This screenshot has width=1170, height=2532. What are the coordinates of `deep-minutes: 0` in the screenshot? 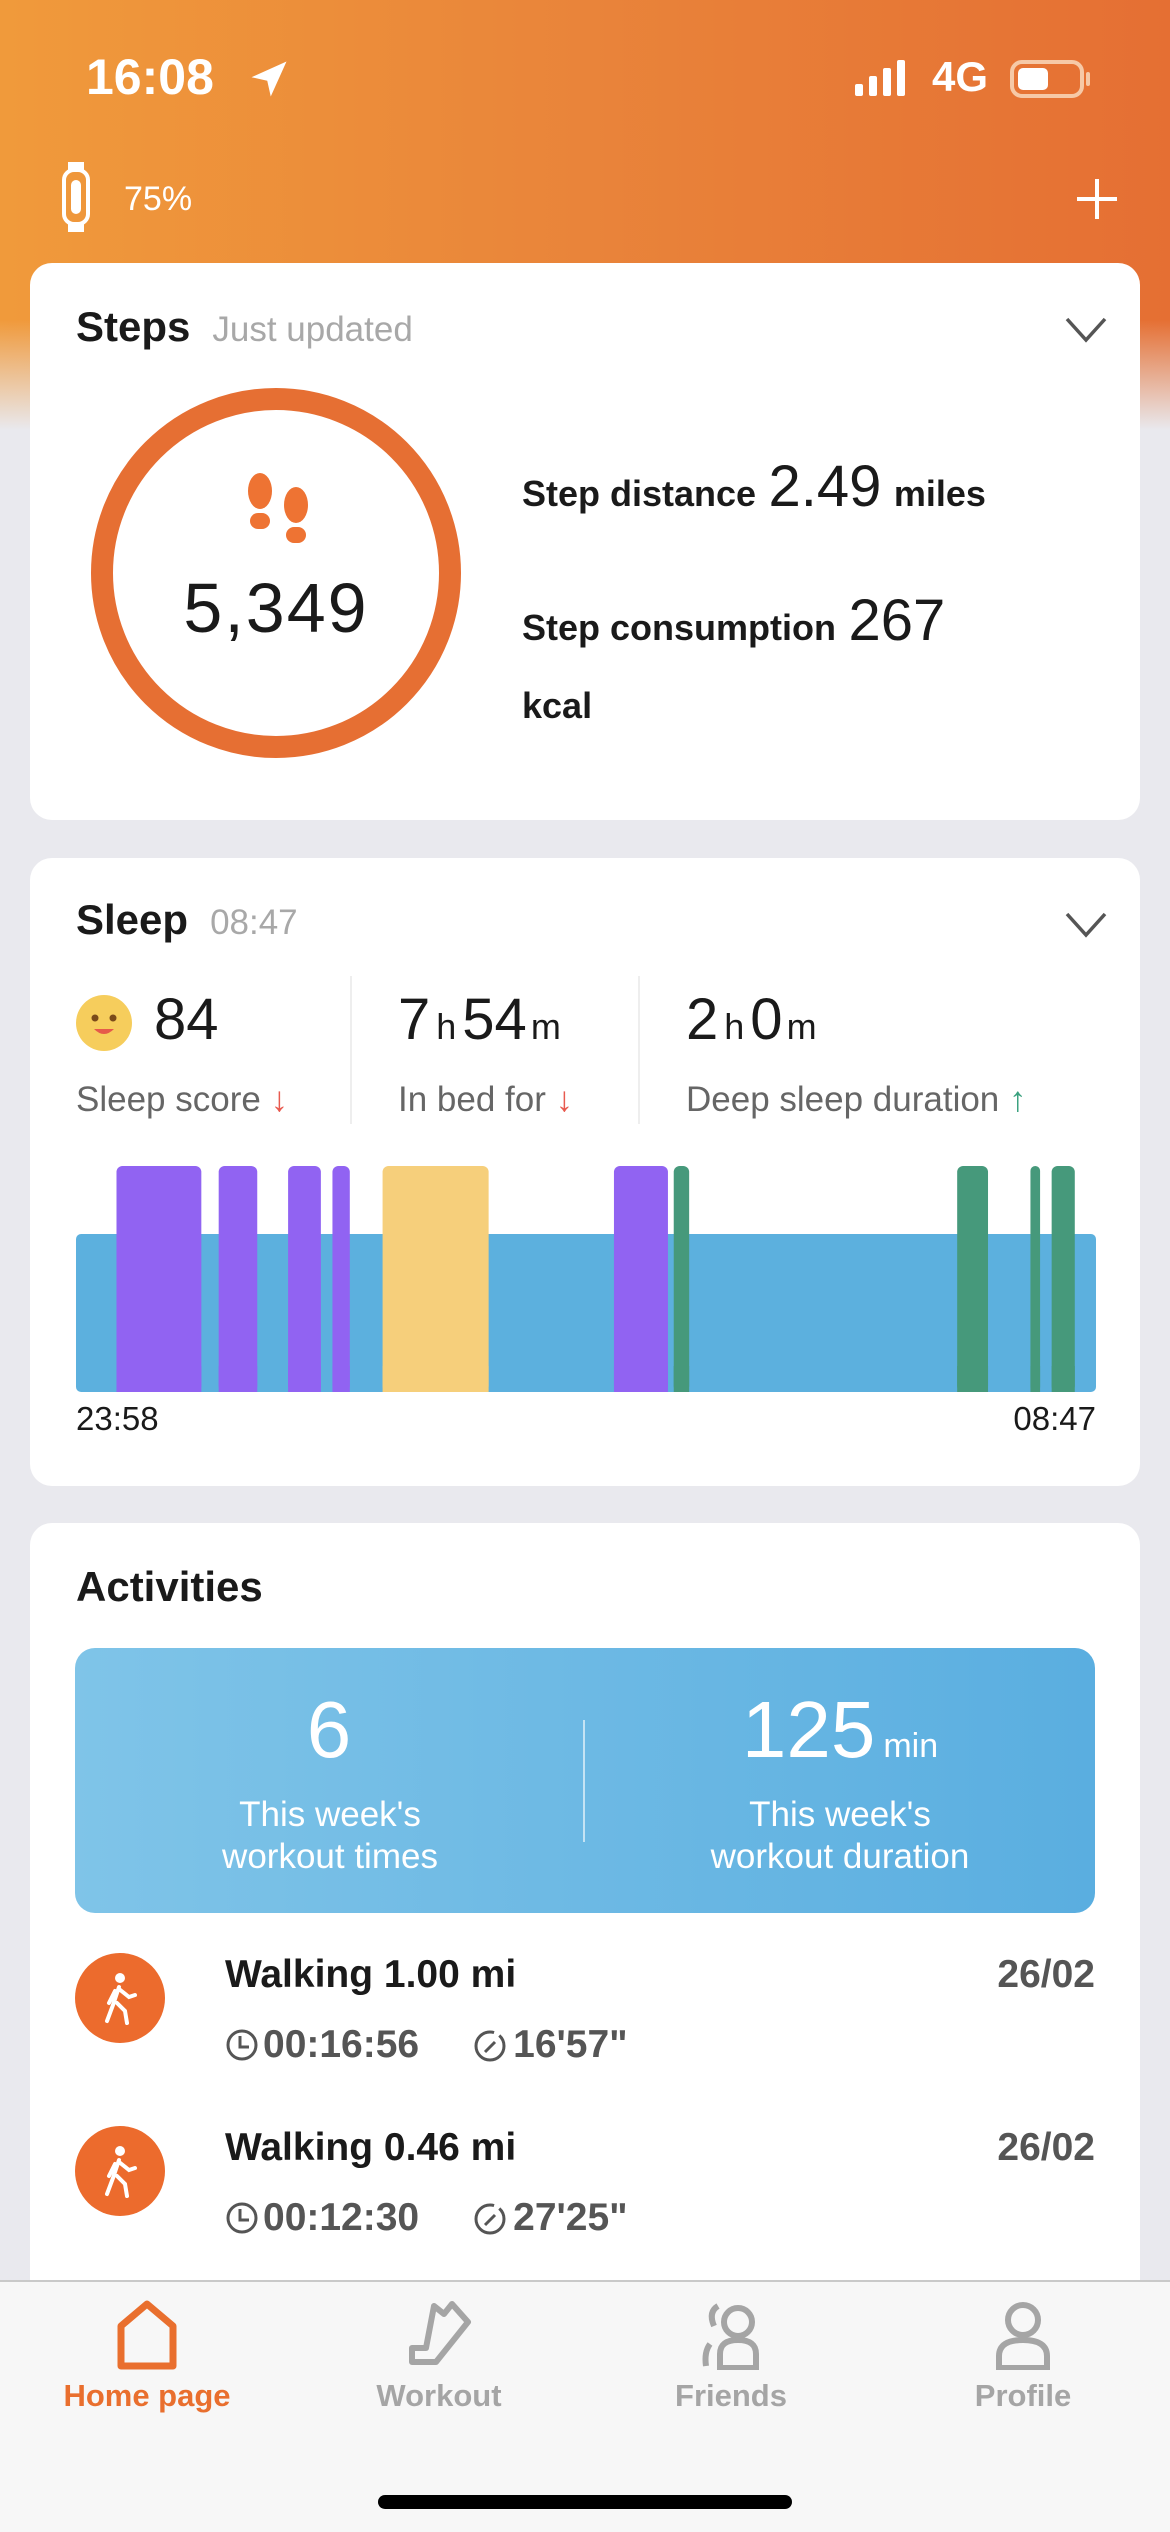 It's located at (766, 1019).